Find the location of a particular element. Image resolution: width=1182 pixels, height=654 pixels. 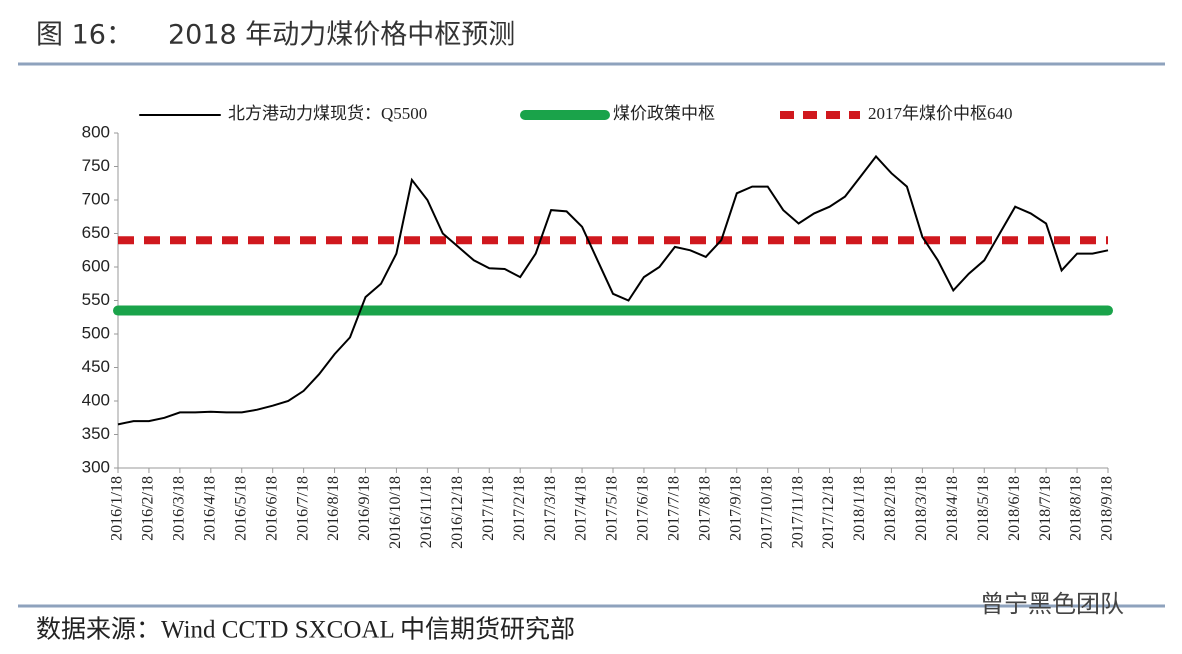

y-tick-label: 700 is located at coordinates (96, 198).